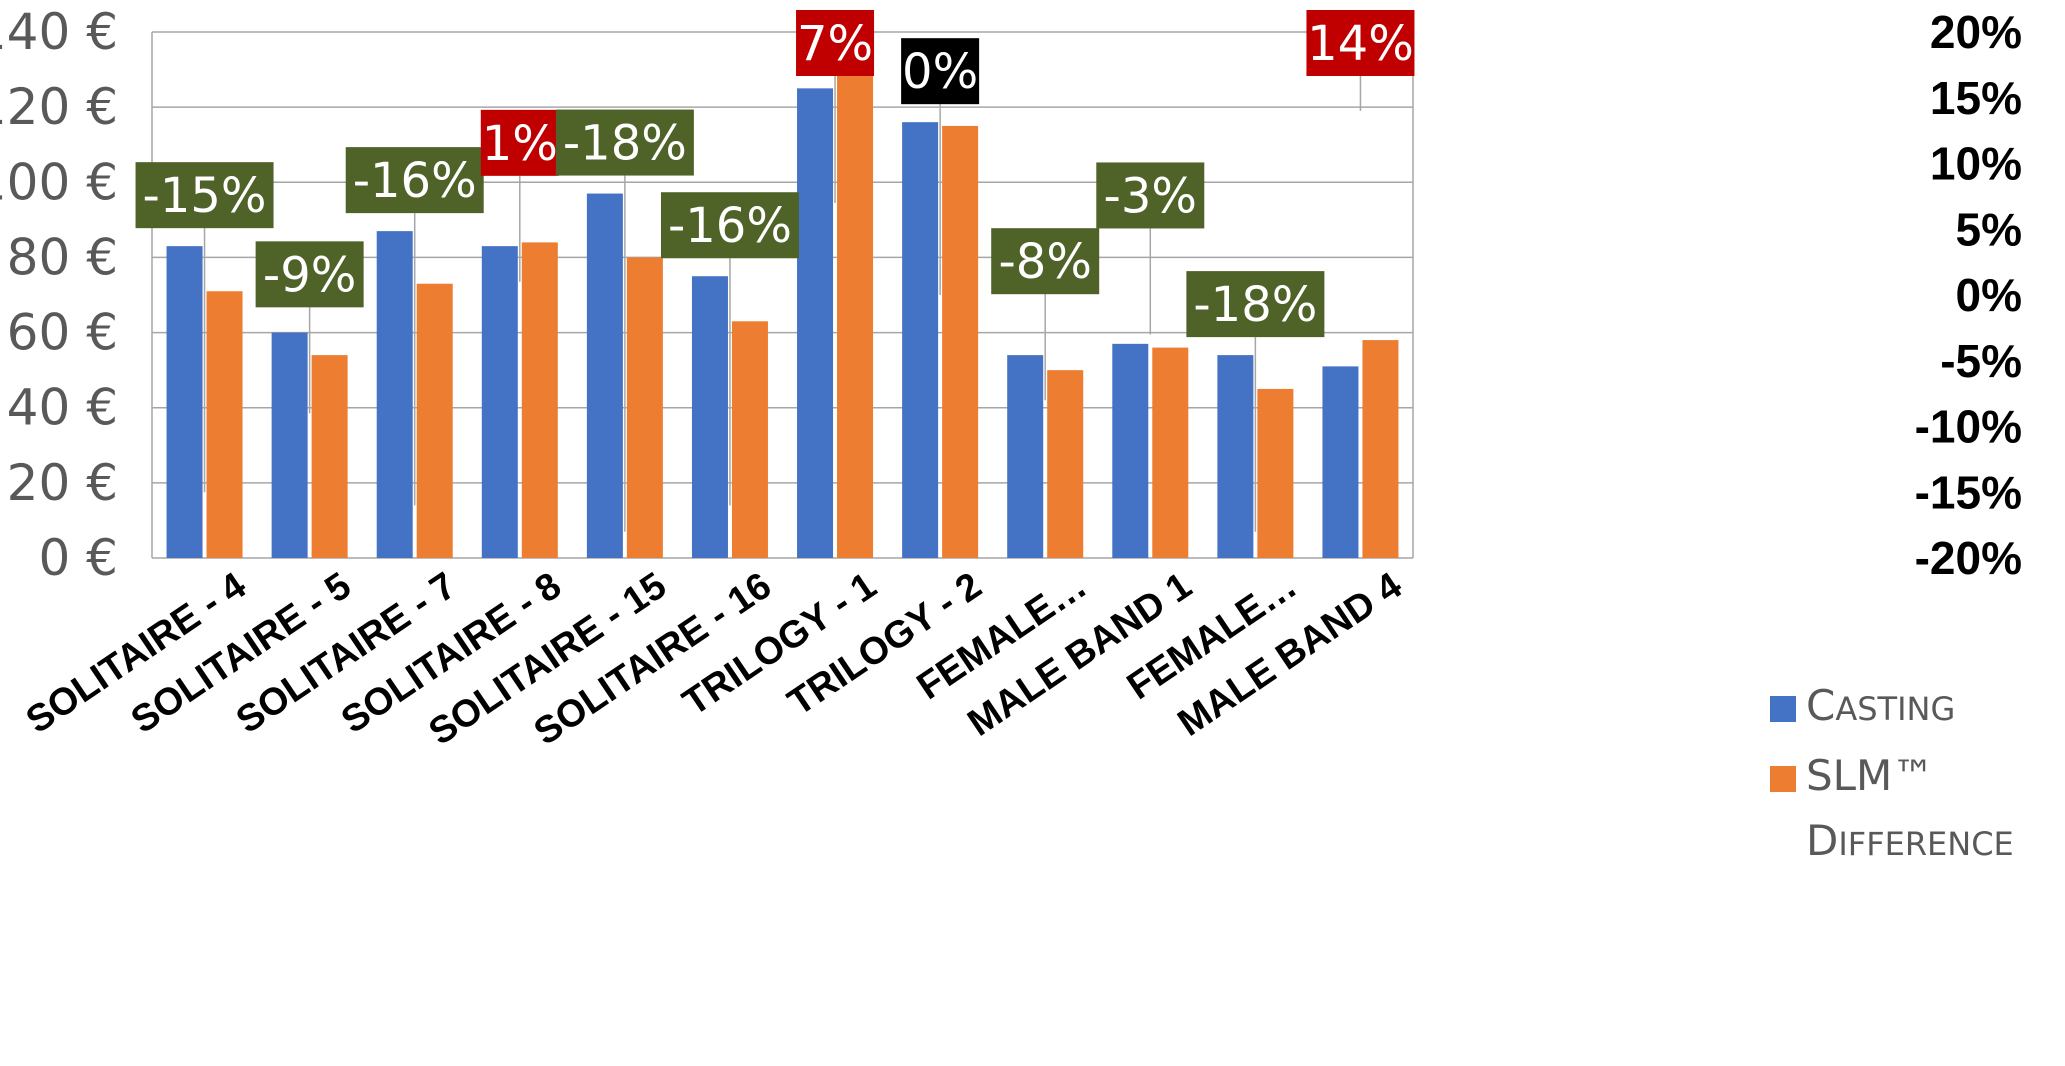 The width and height of the screenshot is (2065, 1066). I want to click on difference-label: -8%, so click(1044, 262).